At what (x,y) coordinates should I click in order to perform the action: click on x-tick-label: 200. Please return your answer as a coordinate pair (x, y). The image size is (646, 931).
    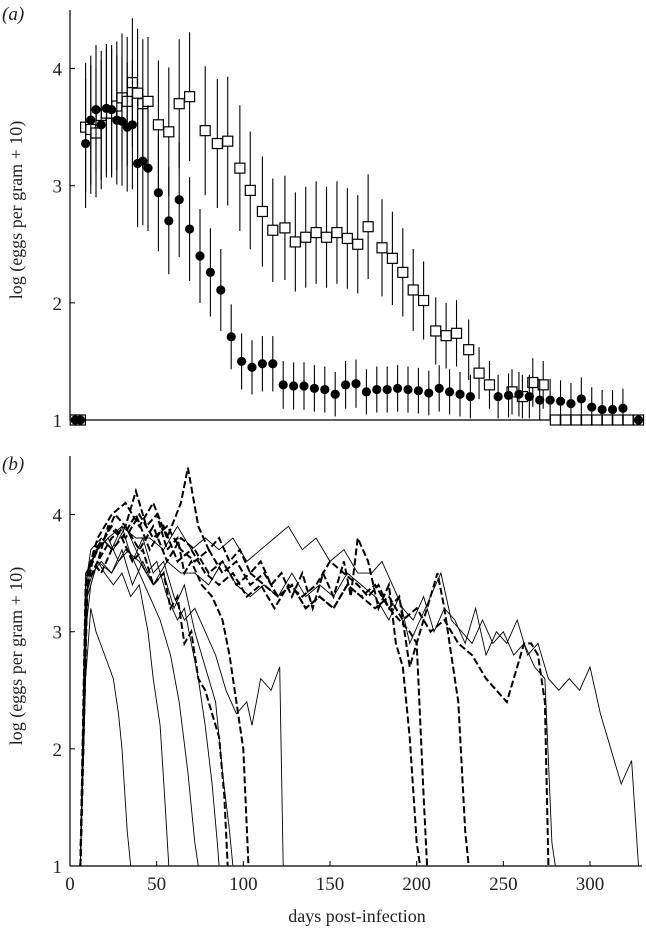
    Looking at the image, I should click on (416, 884).